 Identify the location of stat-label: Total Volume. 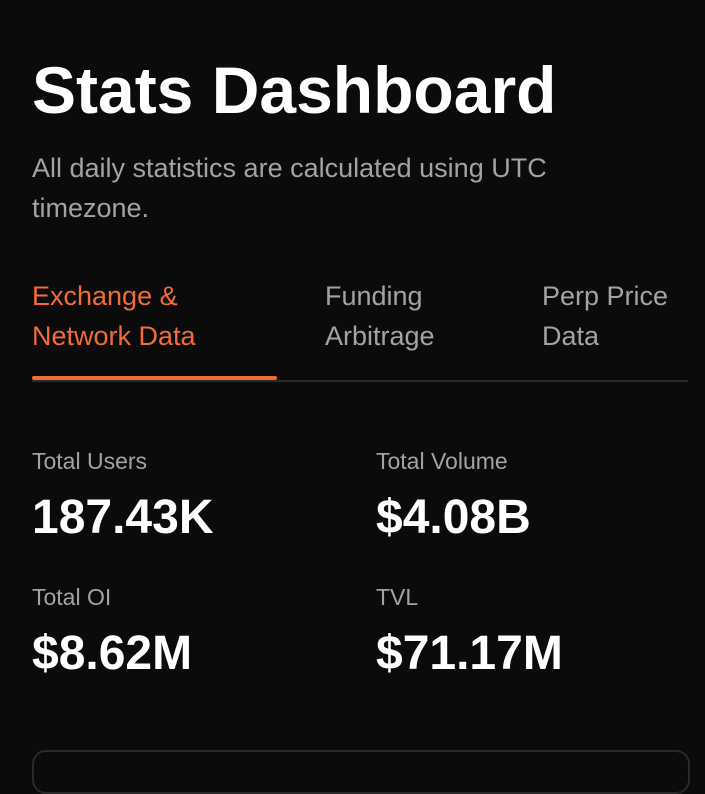
(442, 461).